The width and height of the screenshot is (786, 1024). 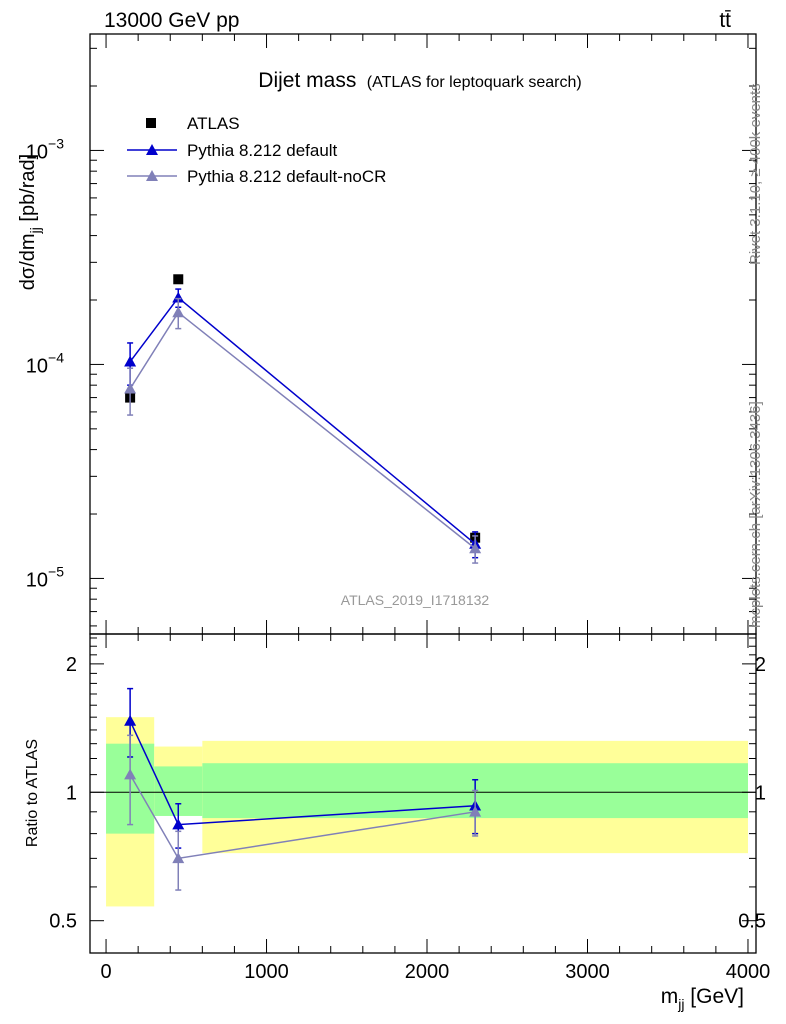 I want to click on y-tick-label: 10⁻⁵, so click(x=45, y=577).